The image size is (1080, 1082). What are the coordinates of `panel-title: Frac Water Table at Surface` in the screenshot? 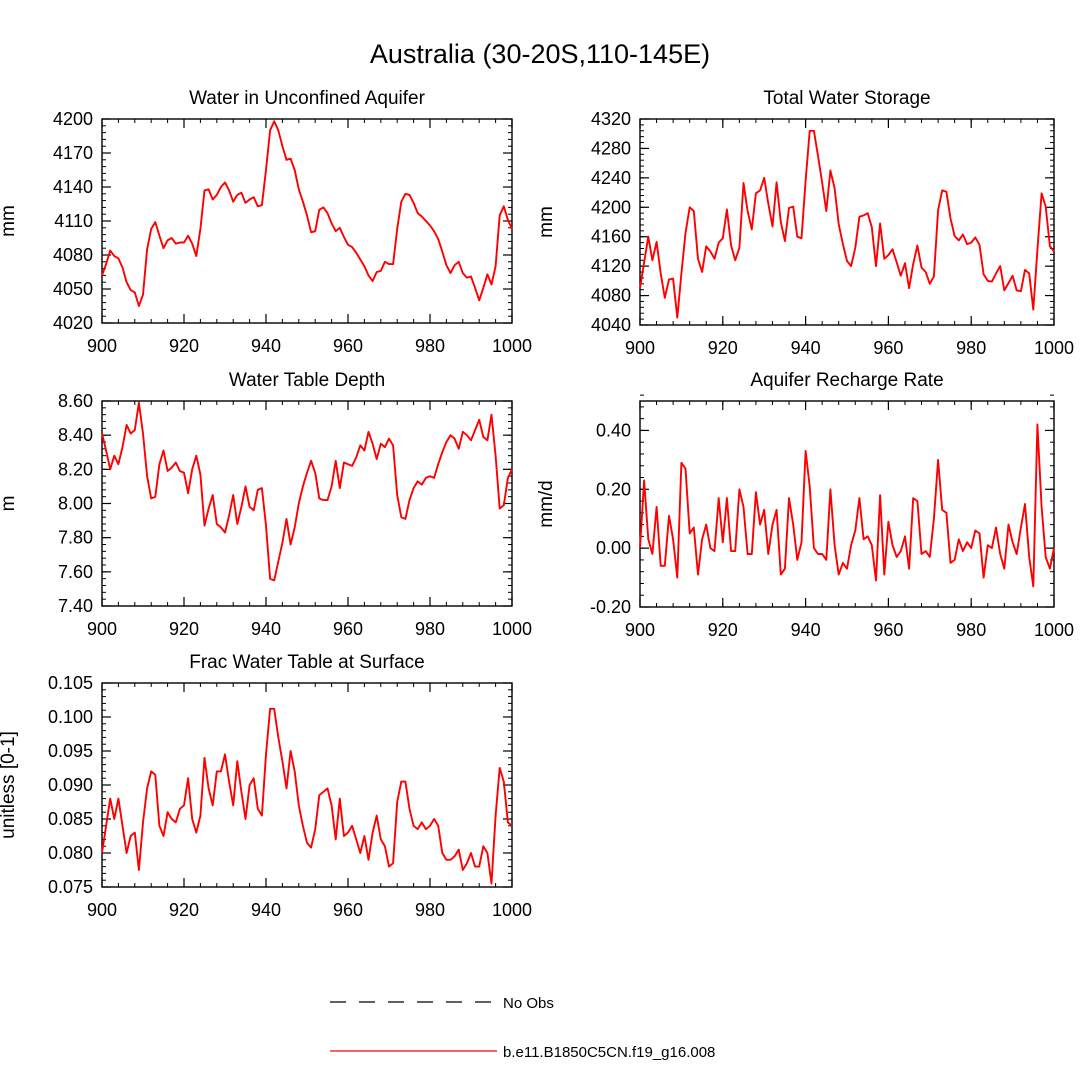 It's located at (307, 662).